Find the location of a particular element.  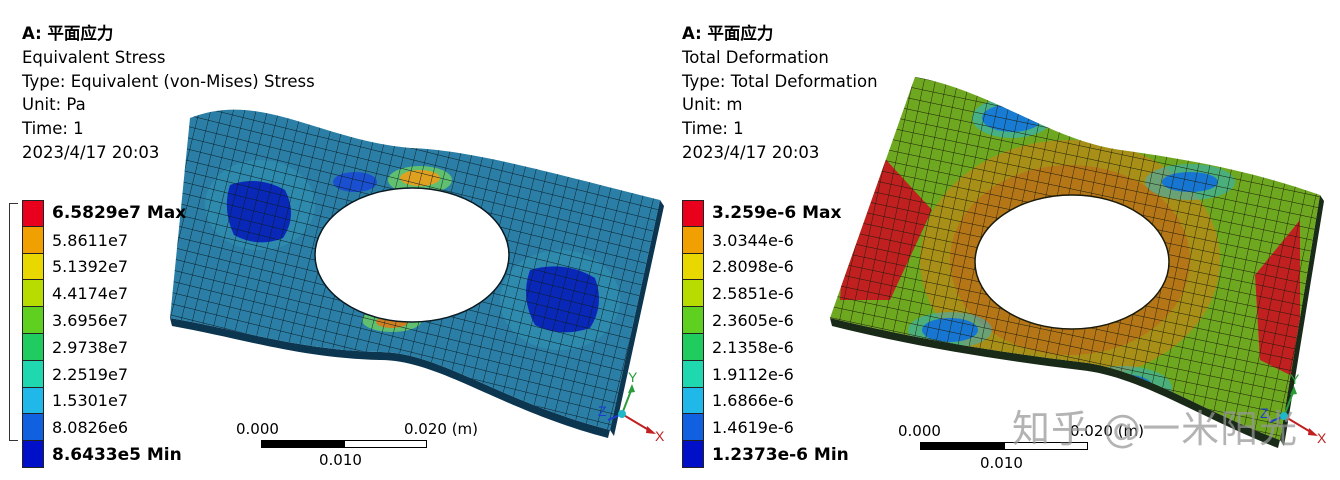

legend-row: 3.6956e7 is located at coordinates (104, 320).